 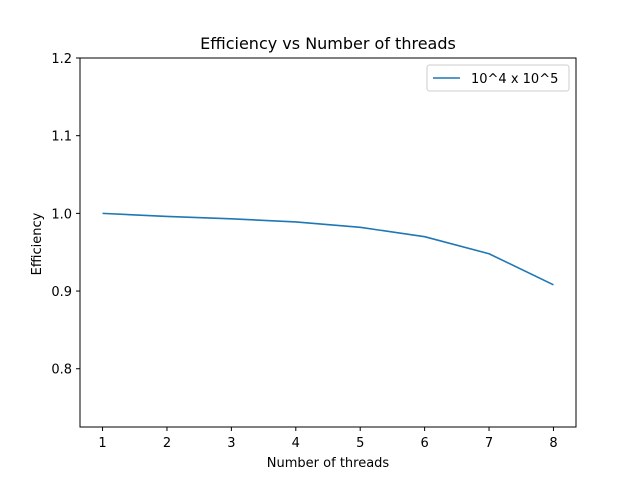 What do you see at coordinates (61, 214) in the screenshot?
I see `y-tick-label: 1.0` at bounding box center [61, 214].